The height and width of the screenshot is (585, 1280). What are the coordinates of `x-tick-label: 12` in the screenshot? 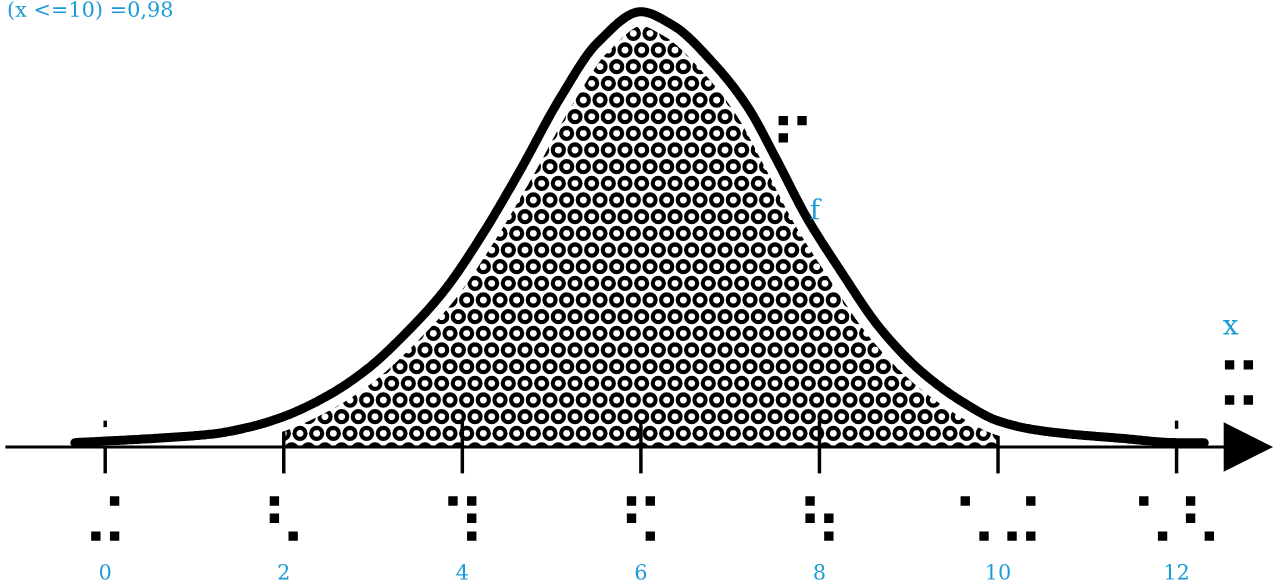 It's located at (1176, 572).